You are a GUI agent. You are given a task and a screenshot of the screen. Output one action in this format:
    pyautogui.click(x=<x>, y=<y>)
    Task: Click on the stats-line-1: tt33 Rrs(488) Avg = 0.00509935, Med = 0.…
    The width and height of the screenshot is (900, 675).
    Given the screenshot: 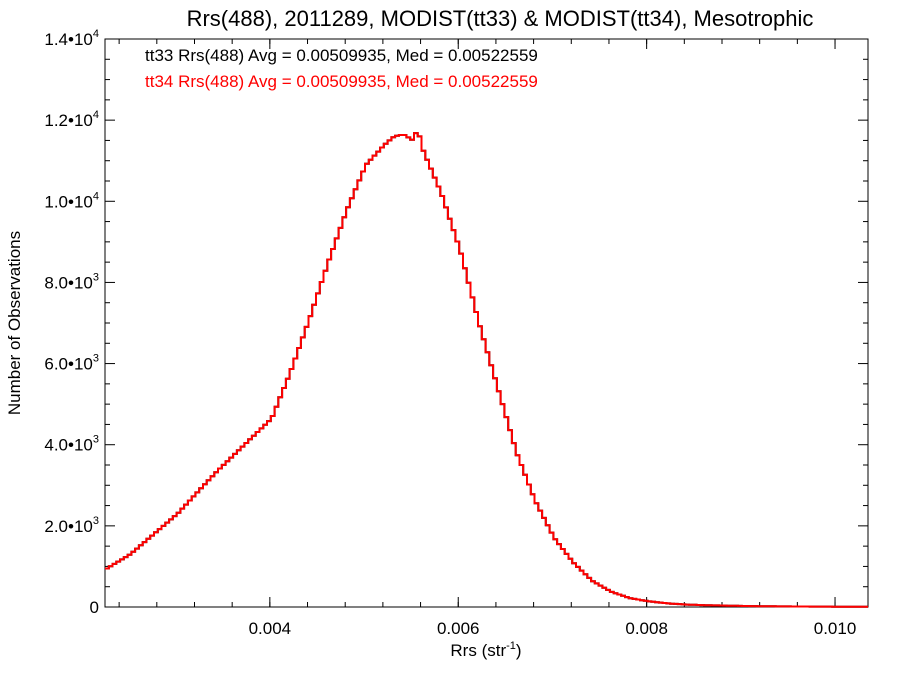 What is the action you would take?
    pyautogui.click(x=341, y=55)
    